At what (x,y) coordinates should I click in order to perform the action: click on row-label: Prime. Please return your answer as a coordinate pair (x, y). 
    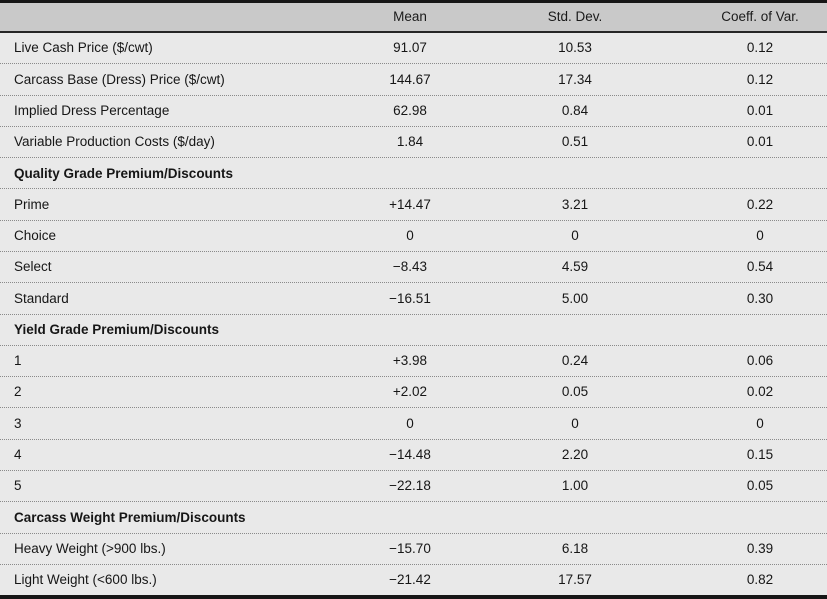
    Looking at the image, I should click on (32, 204).